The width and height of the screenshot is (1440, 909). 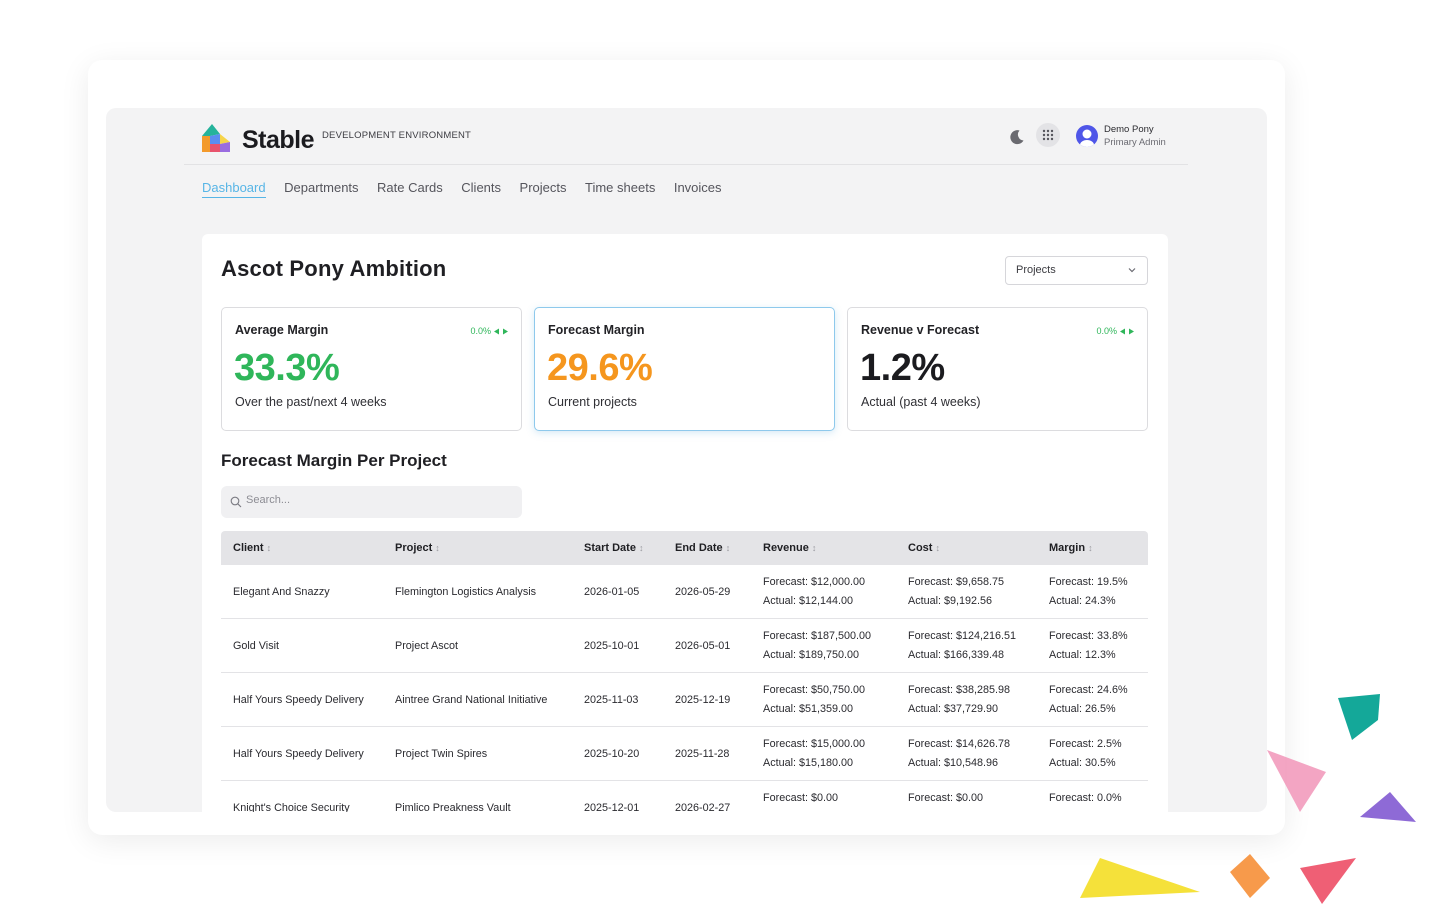 I want to click on user-avatar-icon, so click(x=1087, y=138).